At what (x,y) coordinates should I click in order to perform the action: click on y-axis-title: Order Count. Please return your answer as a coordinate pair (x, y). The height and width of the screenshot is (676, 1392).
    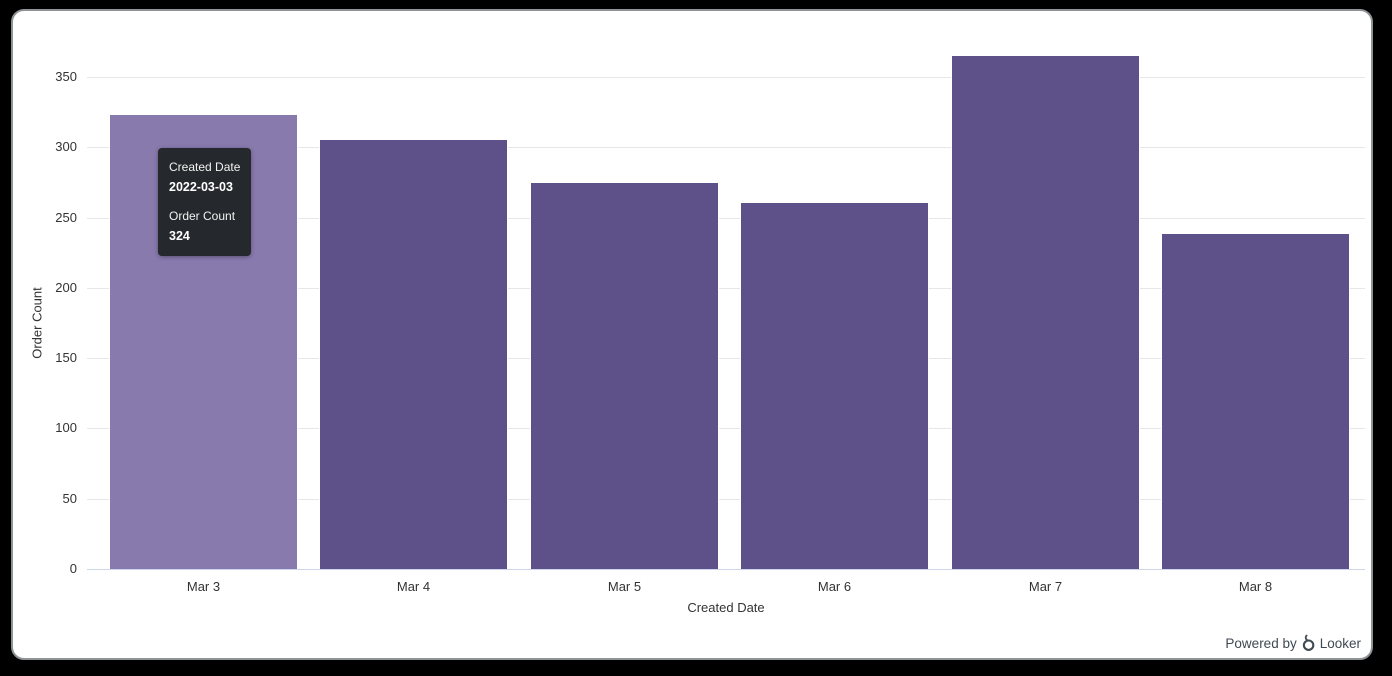
    Looking at the image, I should click on (37, 323).